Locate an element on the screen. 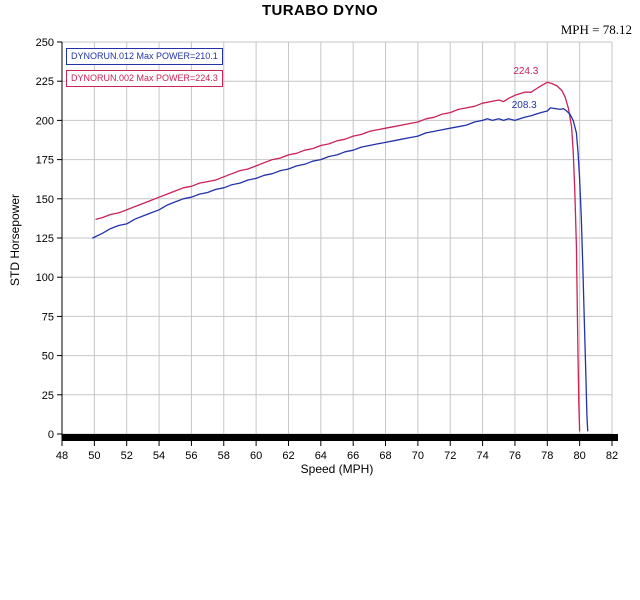 This screenshot has height=600, width=640. x-tick-label: 68 is located at coordinates (385, 456).